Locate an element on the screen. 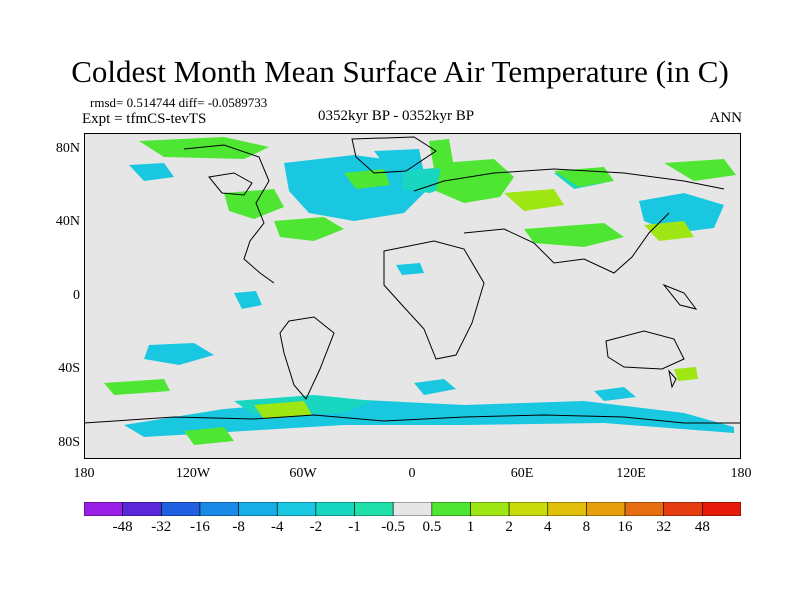 This screenshot has height=600, width=800. x-tick-60w: 60W is located at coordinates (303, 473).